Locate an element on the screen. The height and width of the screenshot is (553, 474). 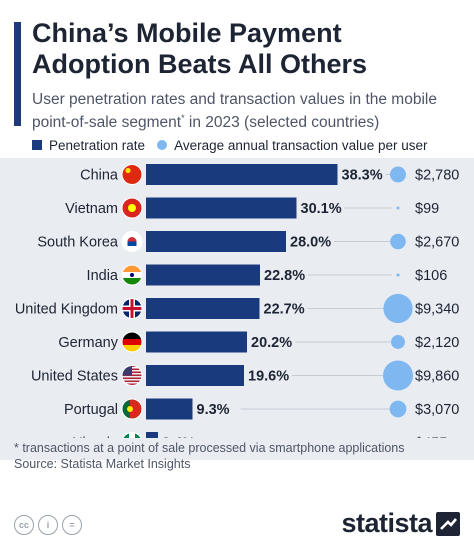
south-korea-flag-icon is located at coordinates (132, 241).